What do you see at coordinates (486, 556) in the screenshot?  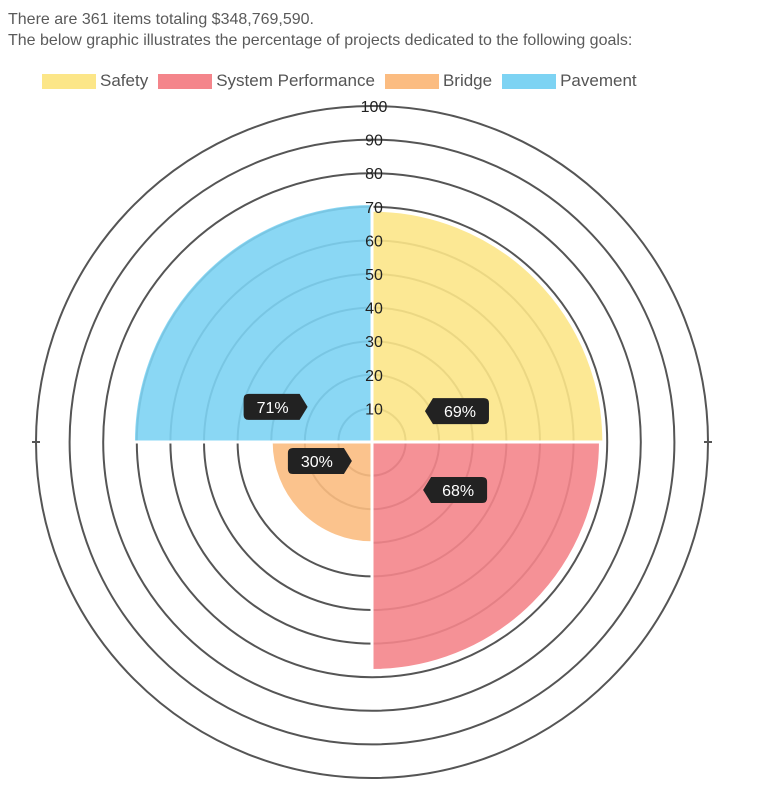 I see `segment-system-performance` at bounding box center [486, 556].